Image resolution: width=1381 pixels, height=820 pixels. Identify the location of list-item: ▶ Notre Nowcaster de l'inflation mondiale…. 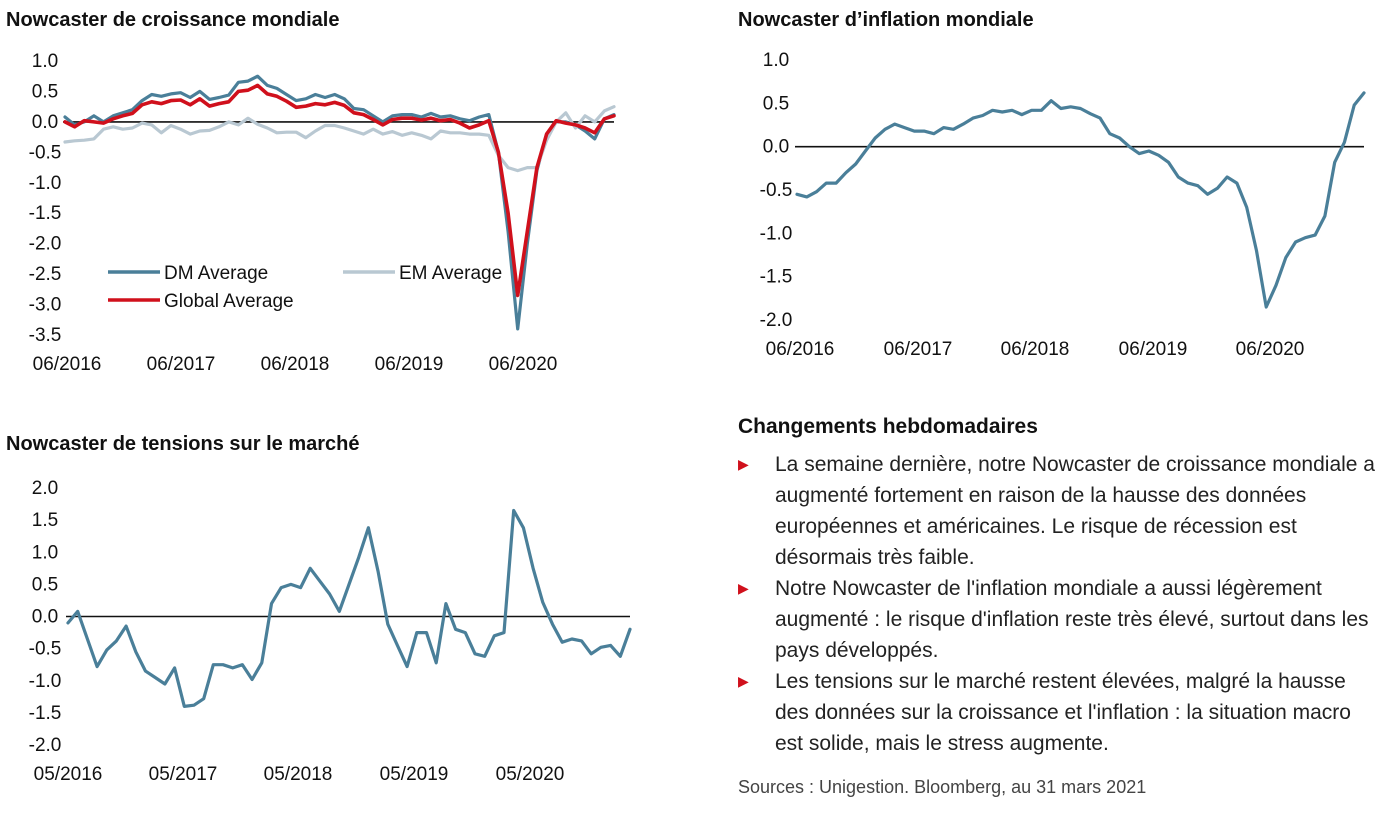
(1058, 619).